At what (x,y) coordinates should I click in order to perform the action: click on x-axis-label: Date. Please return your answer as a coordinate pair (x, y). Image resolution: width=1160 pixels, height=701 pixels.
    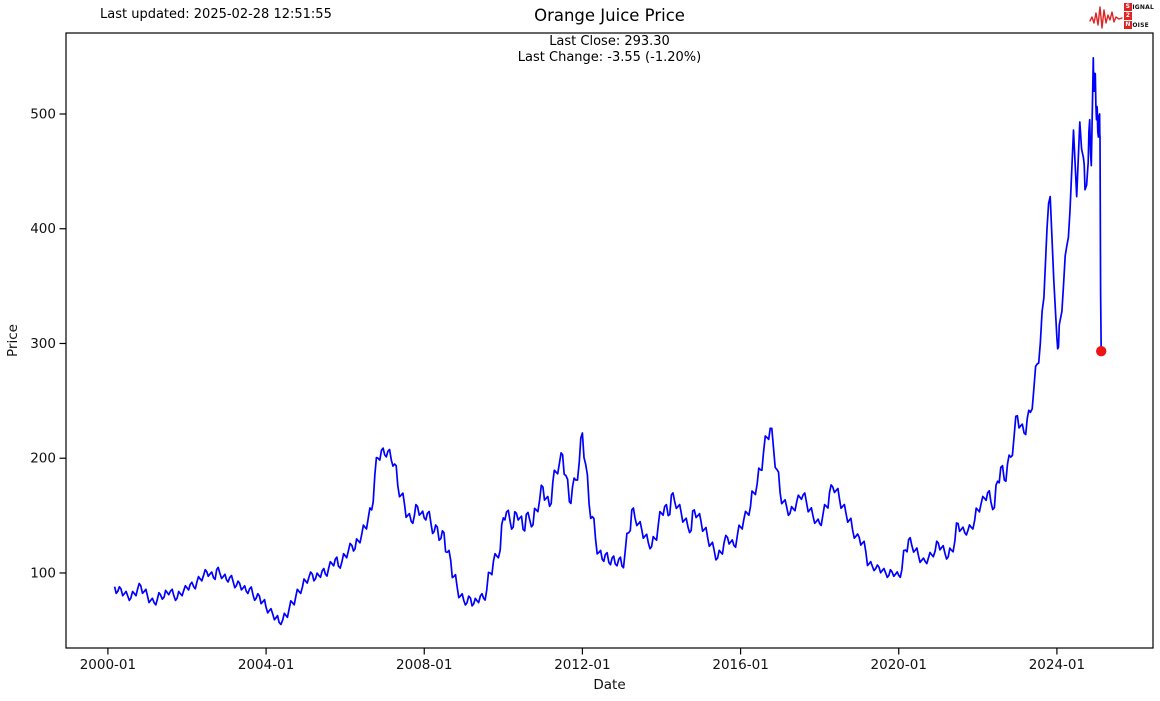
    Looking at the image, I should click on (609, 685).